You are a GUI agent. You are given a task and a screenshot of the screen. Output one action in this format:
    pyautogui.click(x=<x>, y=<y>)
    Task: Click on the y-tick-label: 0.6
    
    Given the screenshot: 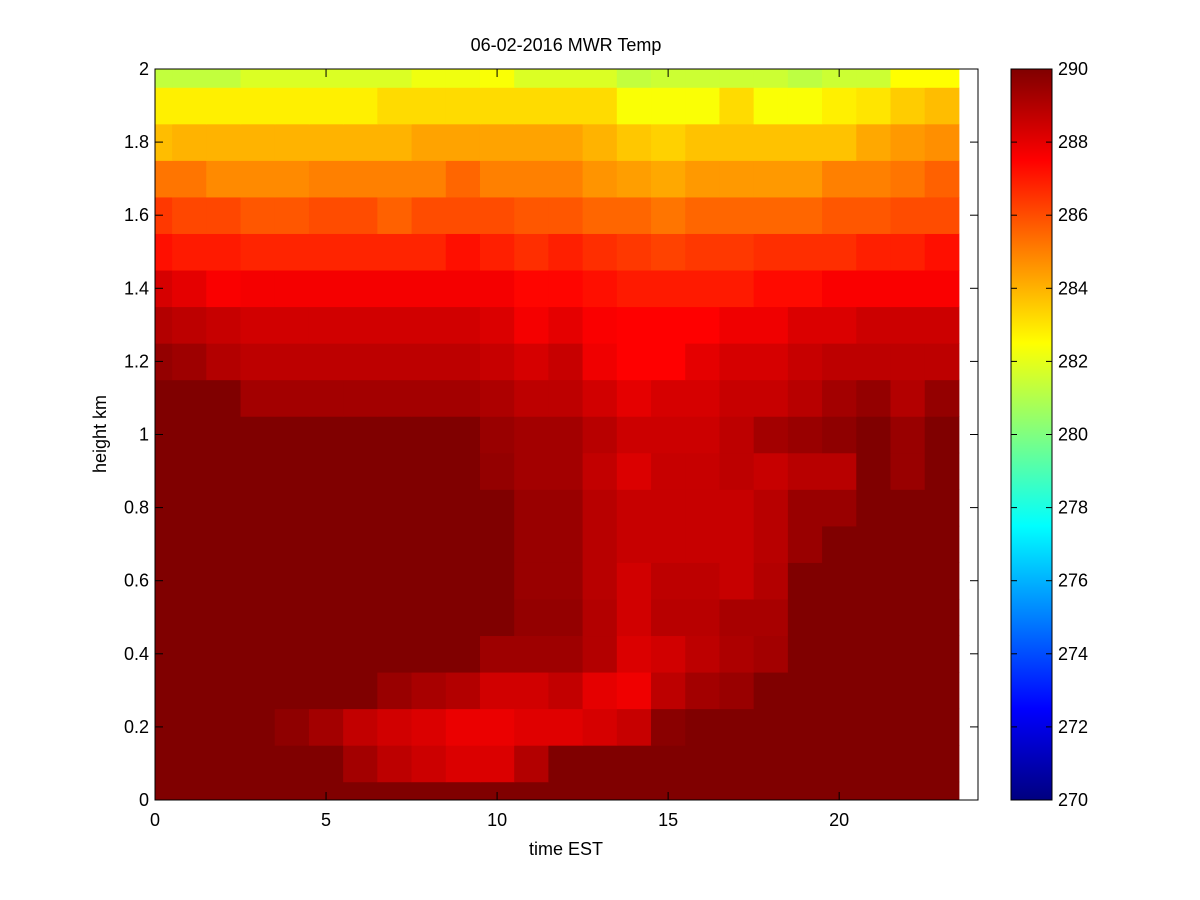 What is the action you would take?
    pyautogui.click(x=136, y=581)
    